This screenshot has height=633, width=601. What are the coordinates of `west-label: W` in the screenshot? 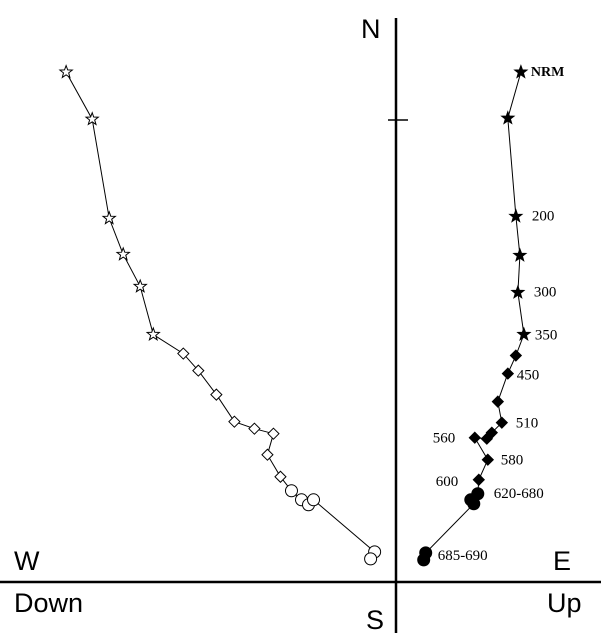 It's located at (27, 561).